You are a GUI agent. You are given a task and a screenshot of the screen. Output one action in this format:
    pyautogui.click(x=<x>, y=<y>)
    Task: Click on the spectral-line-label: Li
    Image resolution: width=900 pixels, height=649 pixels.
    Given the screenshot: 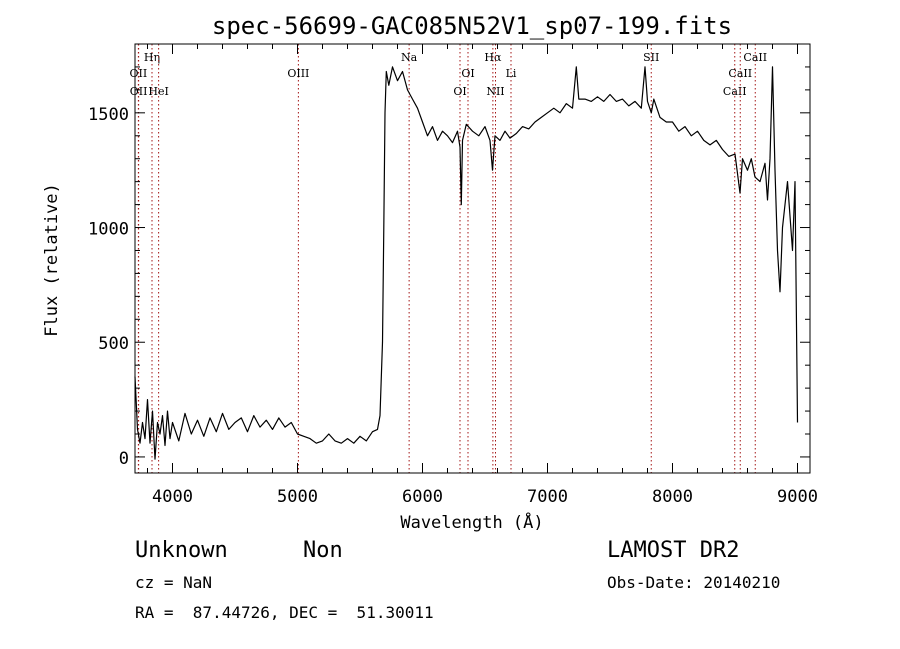 What is the action you would take?
    pyautogui.click(x=511, y=73)
    